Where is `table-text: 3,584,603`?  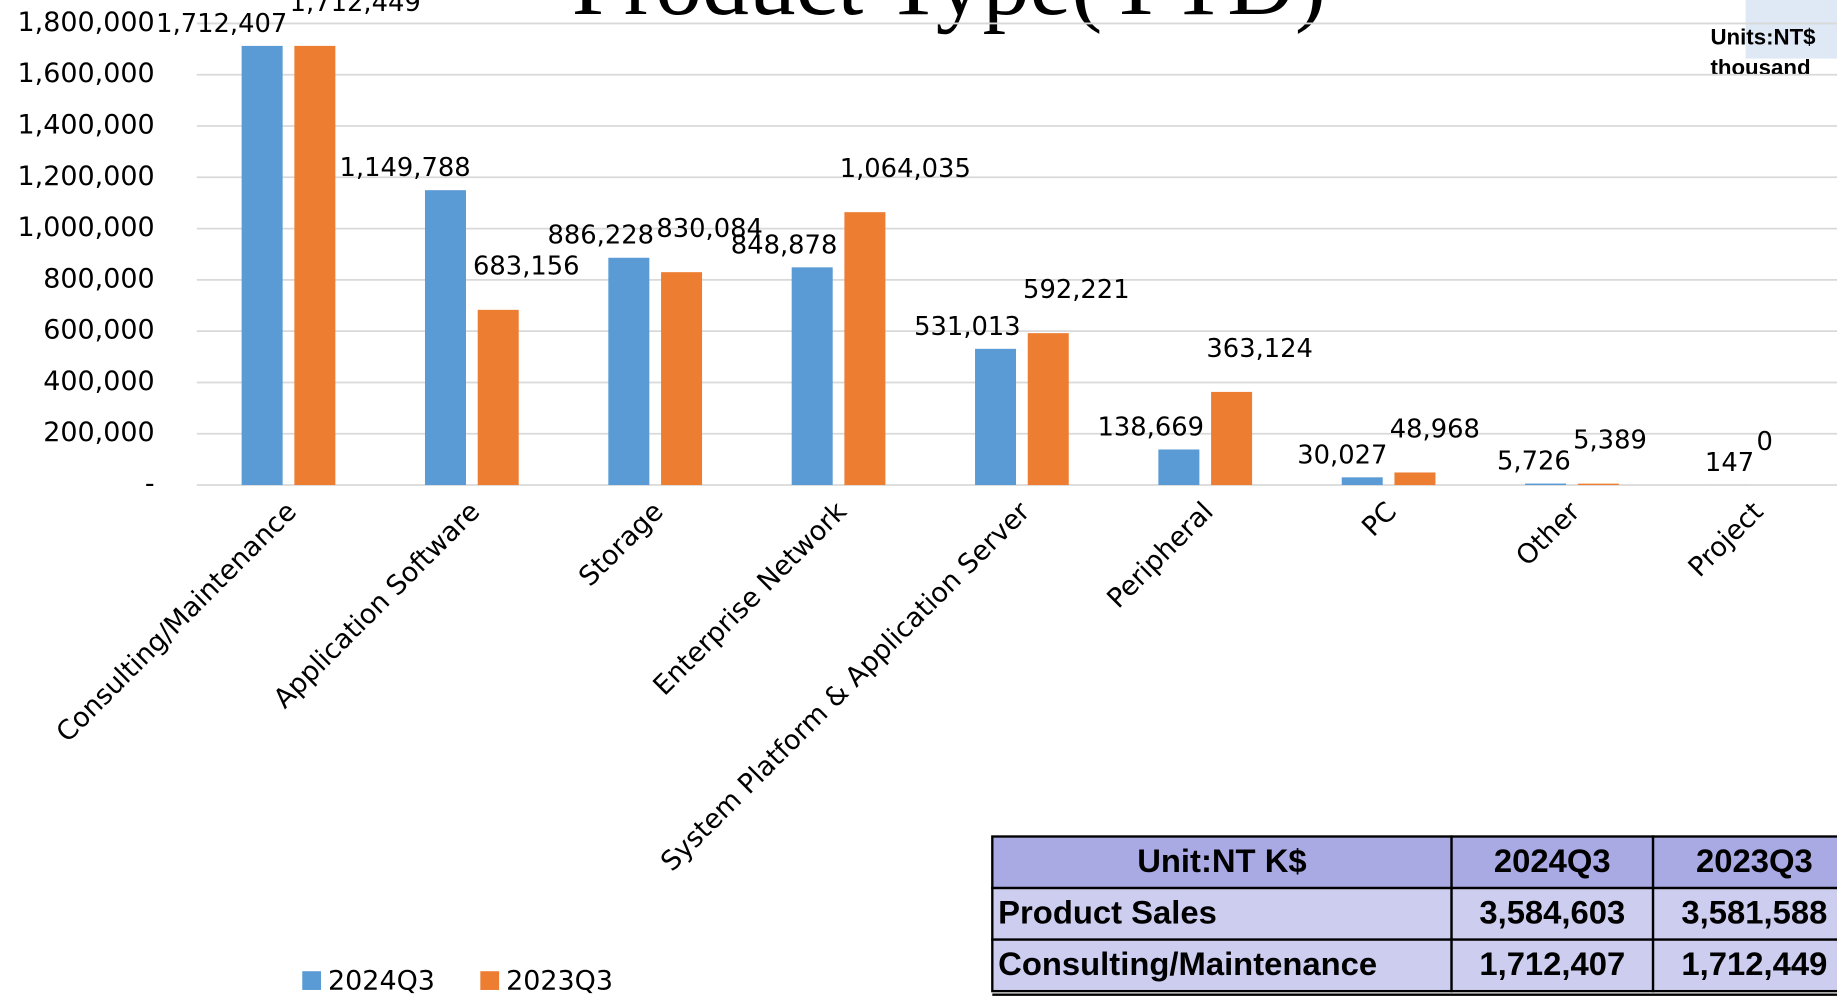 table-text: 3,584,603 is located at coordinates (1552, 912).